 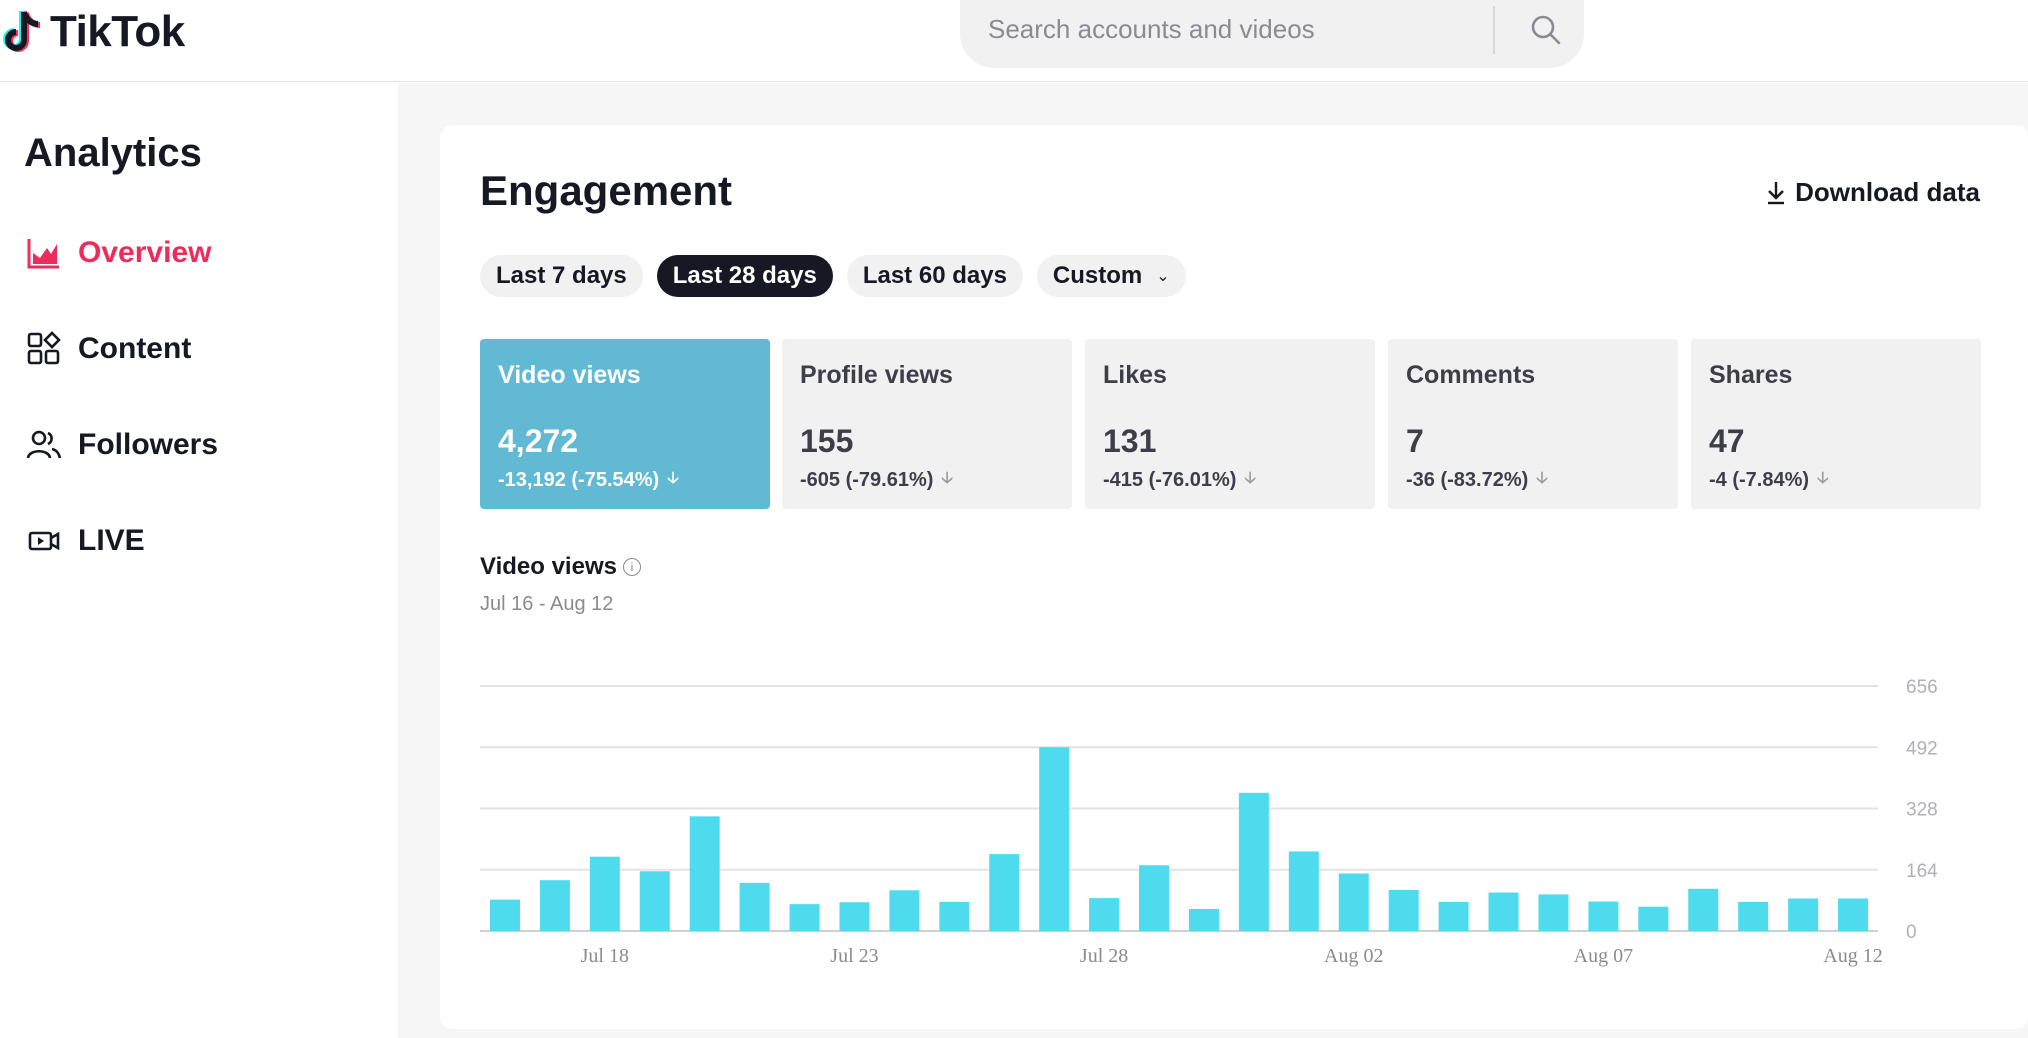 I want to click on chart-date-range: Jul 16 - Aug 12, so click(x=547, y=604).